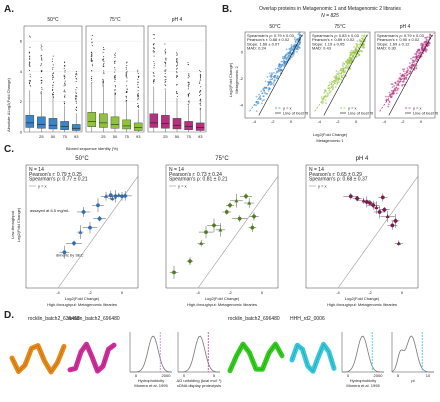 This screenshot has height=402, width=440. Describe the element at coordinates (21, 101) in the screenshot. I see `panel-a-ytick-1: 2` at that location.